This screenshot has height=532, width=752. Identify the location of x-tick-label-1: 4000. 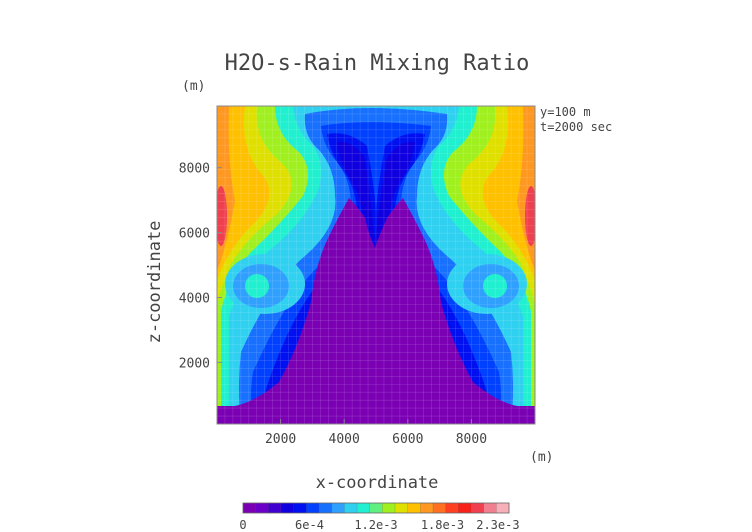
(344, 439).